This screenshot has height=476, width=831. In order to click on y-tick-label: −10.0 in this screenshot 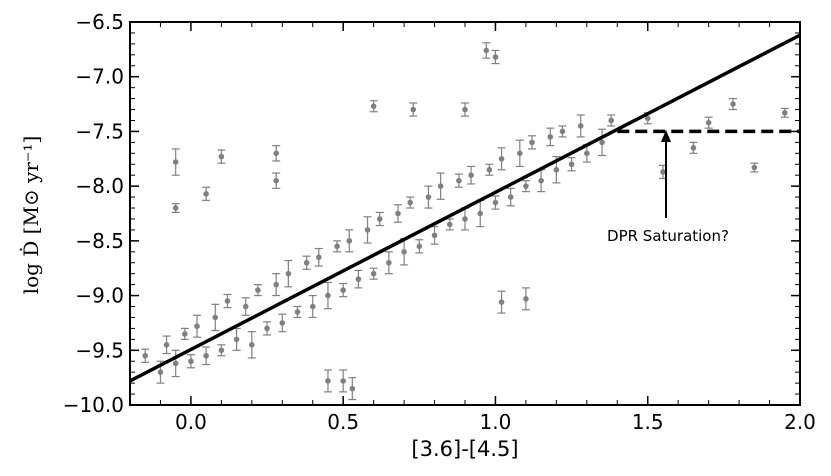, I will do `click(93, 405)`.